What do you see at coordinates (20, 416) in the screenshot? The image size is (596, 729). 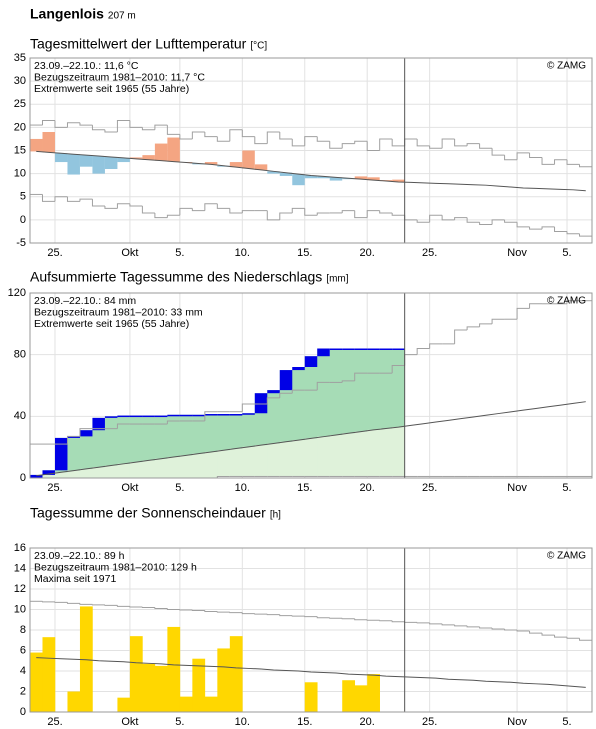 I see `y-tick-label: 40` at bounding box center [20, 416].